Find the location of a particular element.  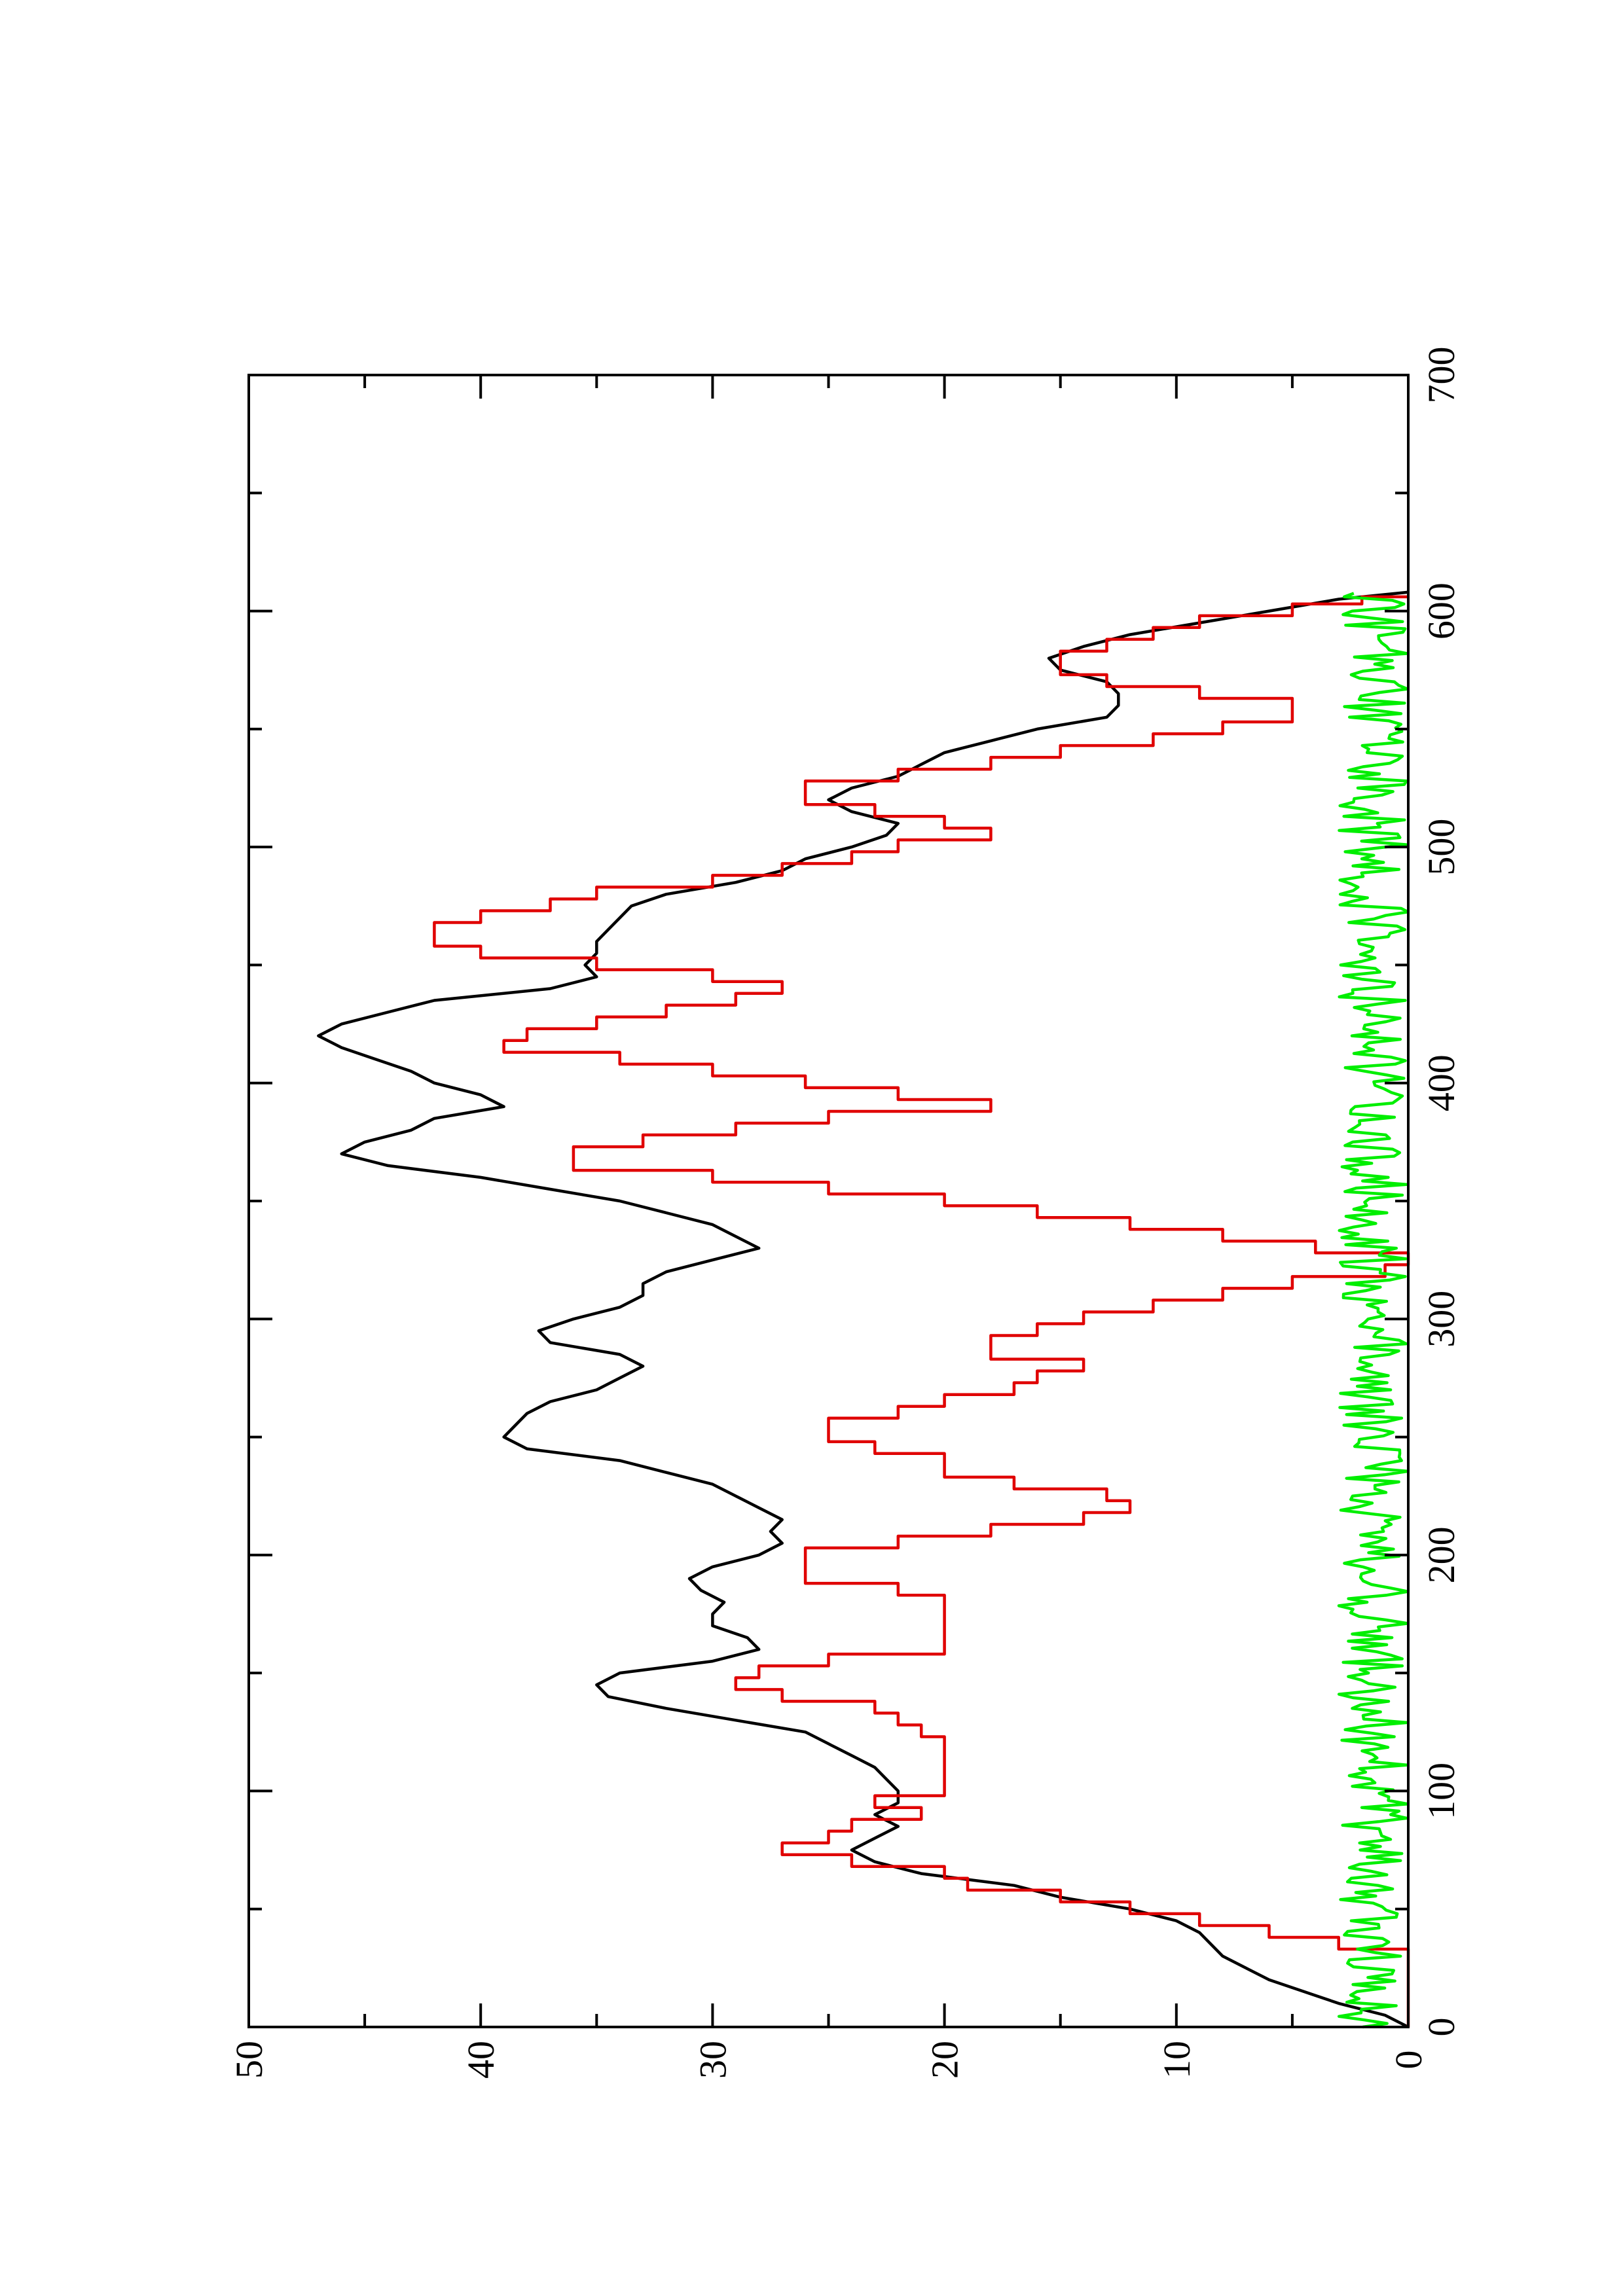

x-tick-label: 500 is located at coordinates (1441, 847).